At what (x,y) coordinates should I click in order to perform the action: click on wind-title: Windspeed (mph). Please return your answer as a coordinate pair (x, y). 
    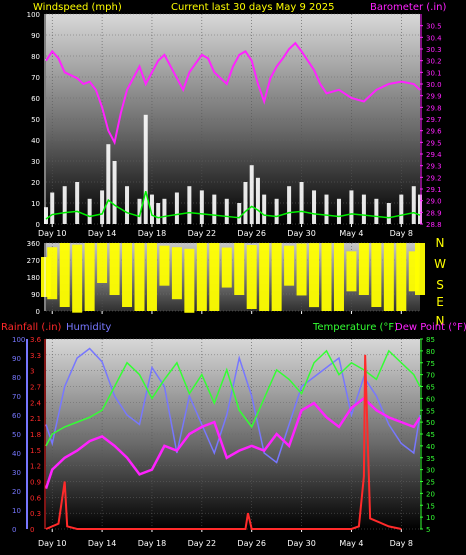
    Looking at the image, I should click on (77, 7).